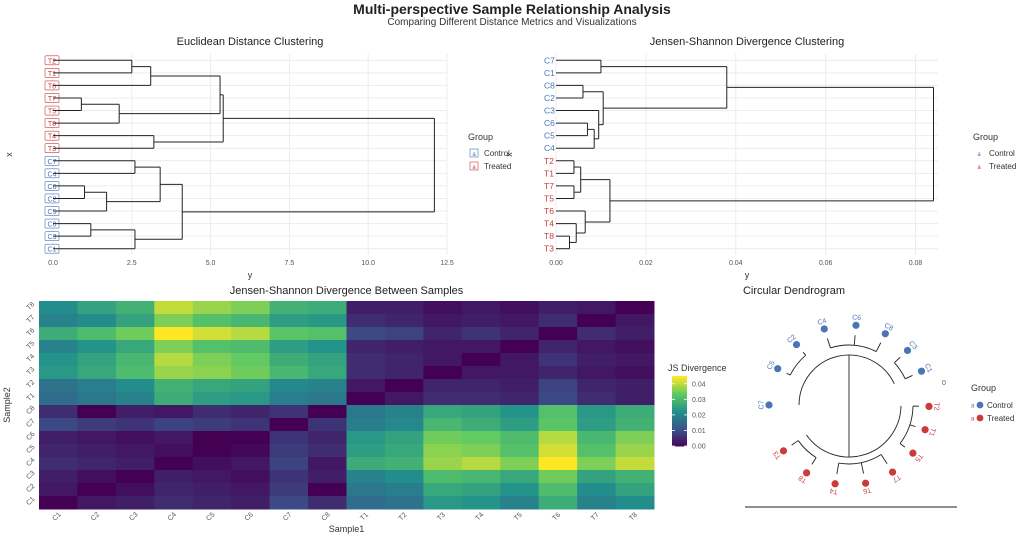  Describe the element at coordinates (30, 501) in the screenshot. I see `y-tick-label: C1` at that location.